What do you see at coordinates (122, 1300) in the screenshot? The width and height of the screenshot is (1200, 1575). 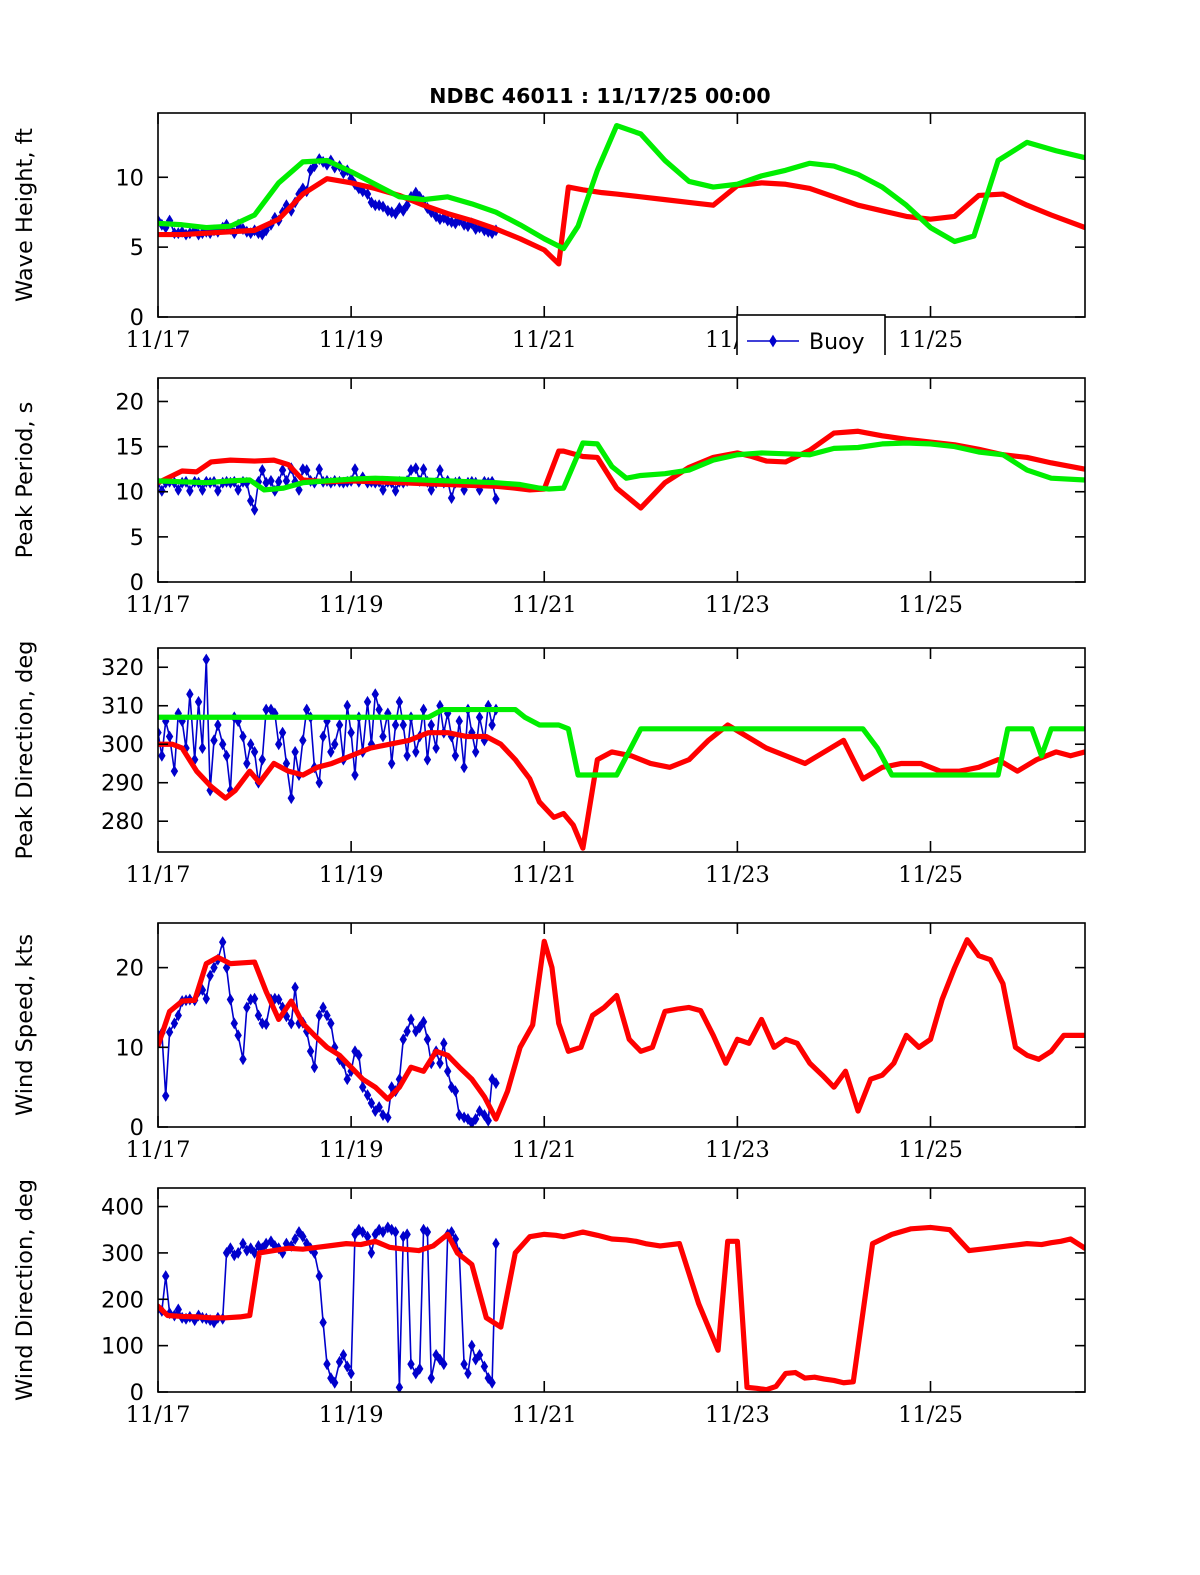 I see `y-tick-label: 200` at bounding box center [122, 1300].